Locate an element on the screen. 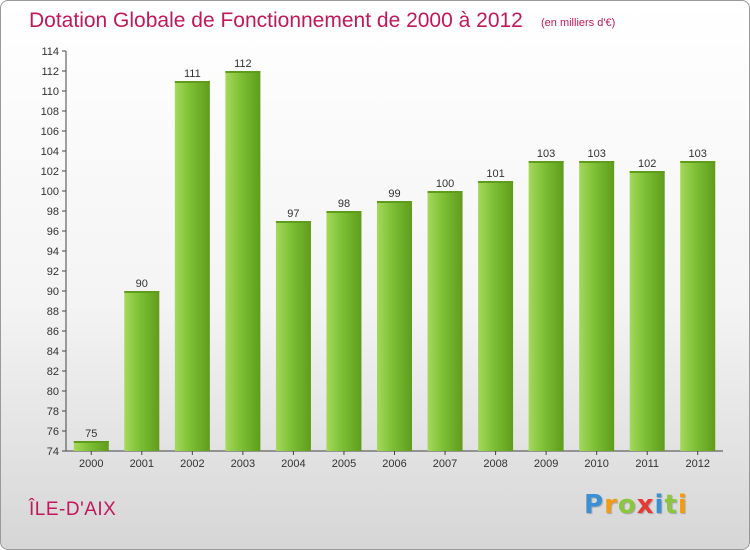  y-tick-label: 110 is located at coordinates (50, 92).